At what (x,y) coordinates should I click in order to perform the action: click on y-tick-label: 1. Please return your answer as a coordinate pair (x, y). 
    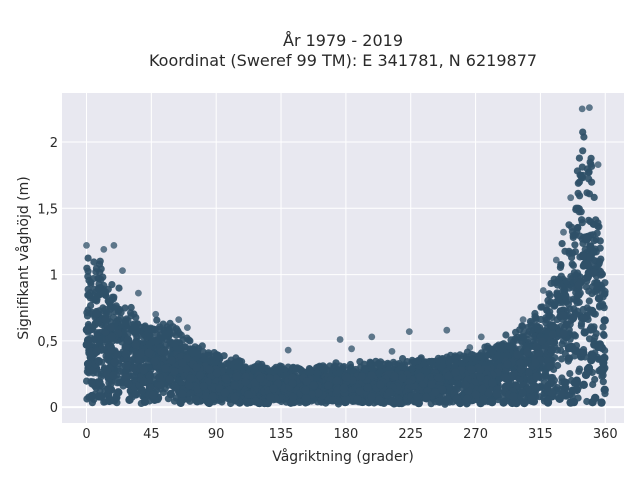
    Looking at the image, I should click on (54, 276).